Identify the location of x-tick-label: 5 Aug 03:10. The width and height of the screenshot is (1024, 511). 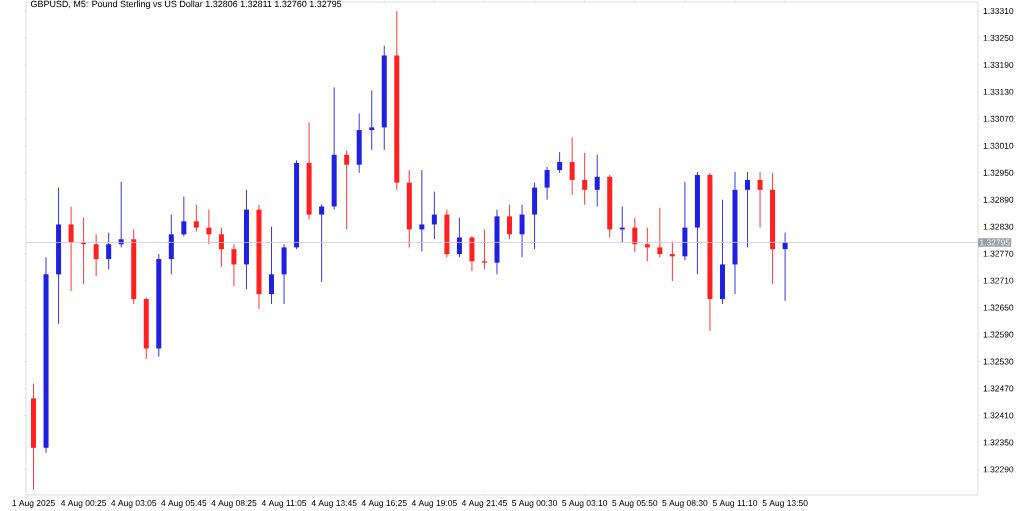
(585, 504).